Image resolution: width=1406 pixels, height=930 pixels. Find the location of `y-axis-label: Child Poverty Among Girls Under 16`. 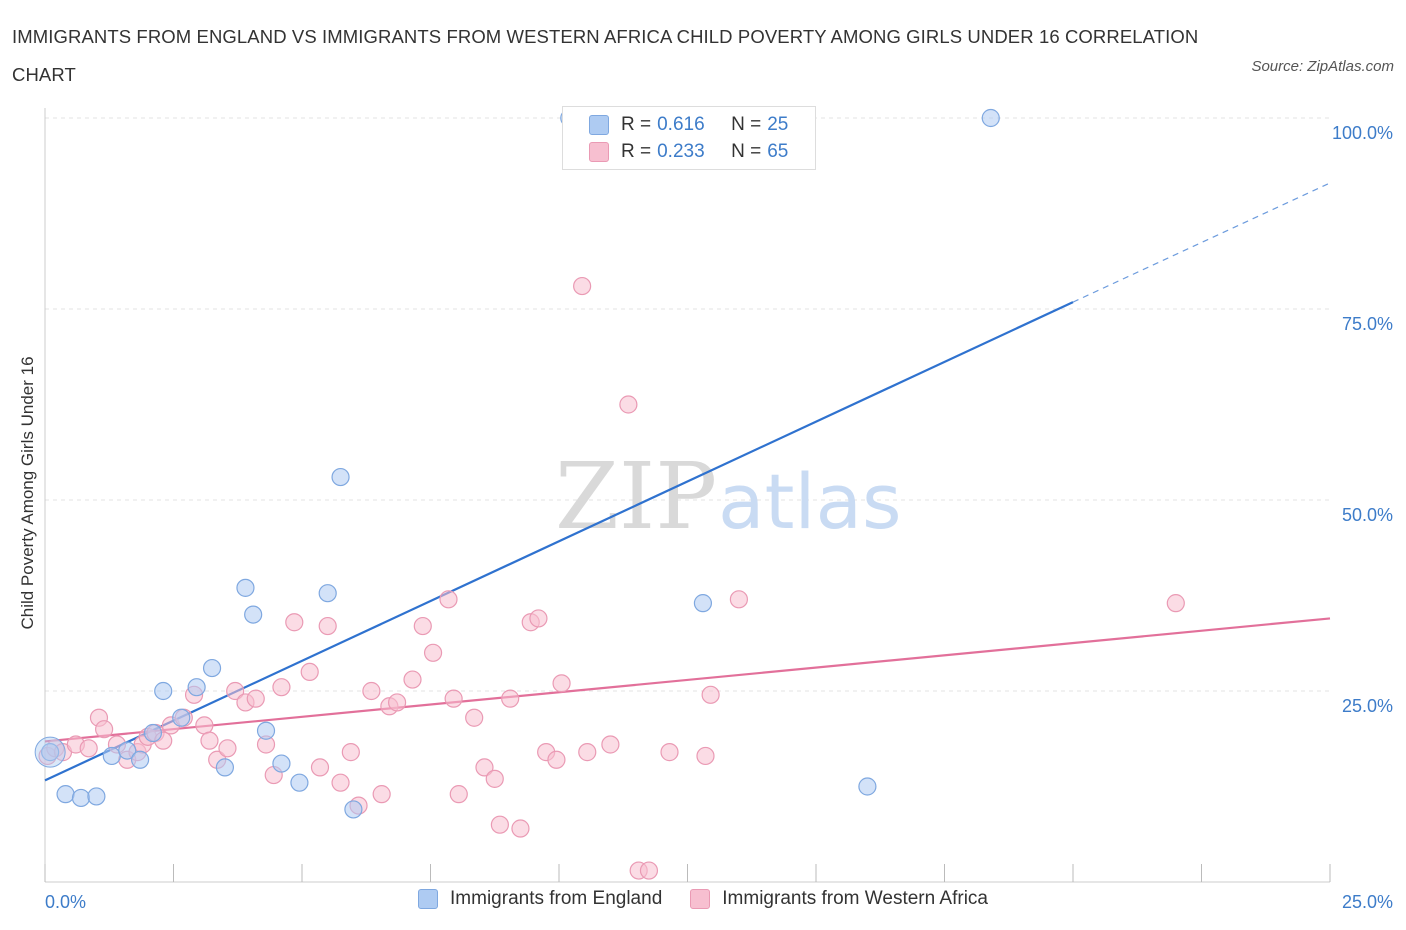

y-axis-label: Child Poverty Among Girls Under 16 is located at coordinates (27, 493).